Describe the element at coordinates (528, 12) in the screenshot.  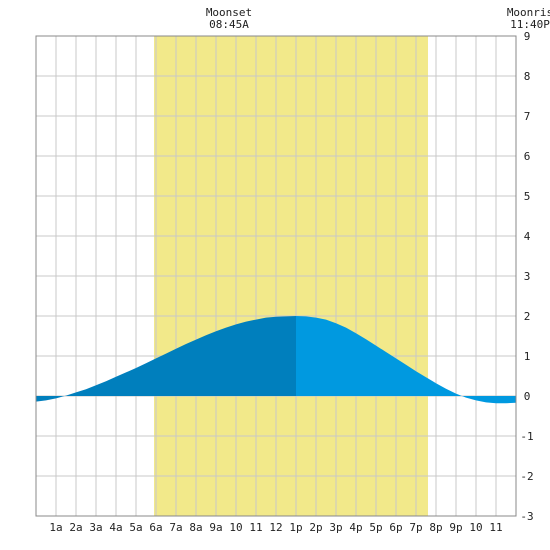
I see `annotation-title: Moonris` at that location.